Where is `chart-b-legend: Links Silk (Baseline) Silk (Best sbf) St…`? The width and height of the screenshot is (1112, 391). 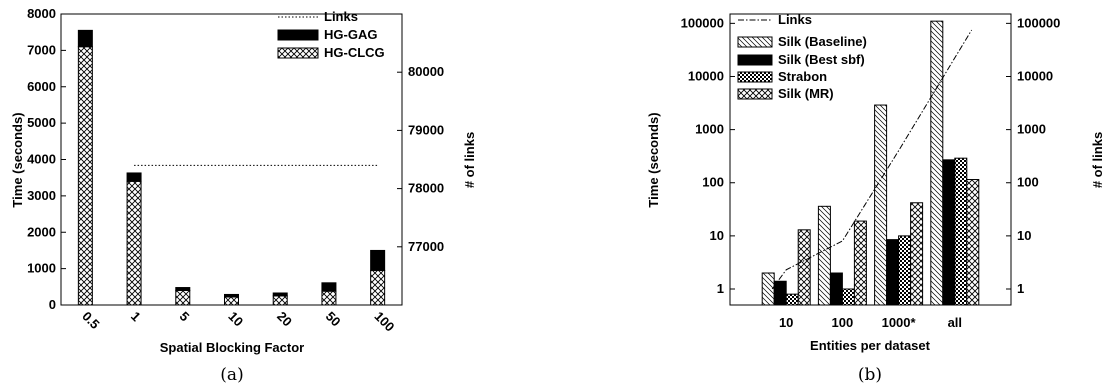
chart-b-legend: Links Silk (Baseline) Silk (Best sbf) St… is located at coordinates (802, 56).